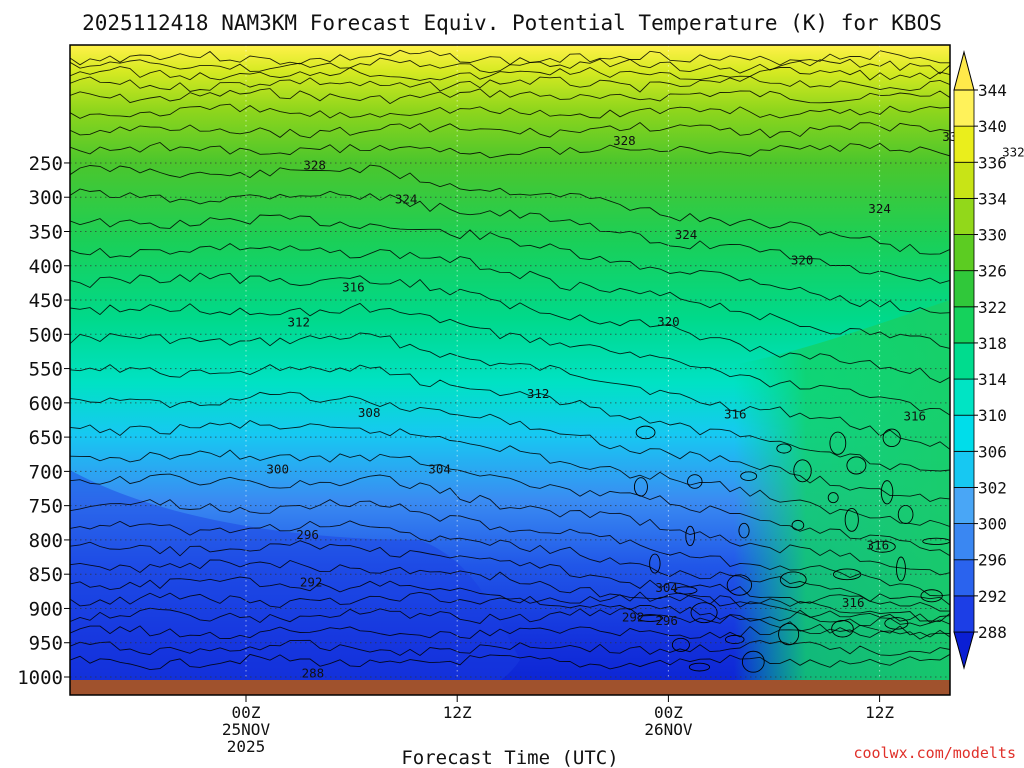  I want to click on x-tick-label: 2025, so click(246, 746).